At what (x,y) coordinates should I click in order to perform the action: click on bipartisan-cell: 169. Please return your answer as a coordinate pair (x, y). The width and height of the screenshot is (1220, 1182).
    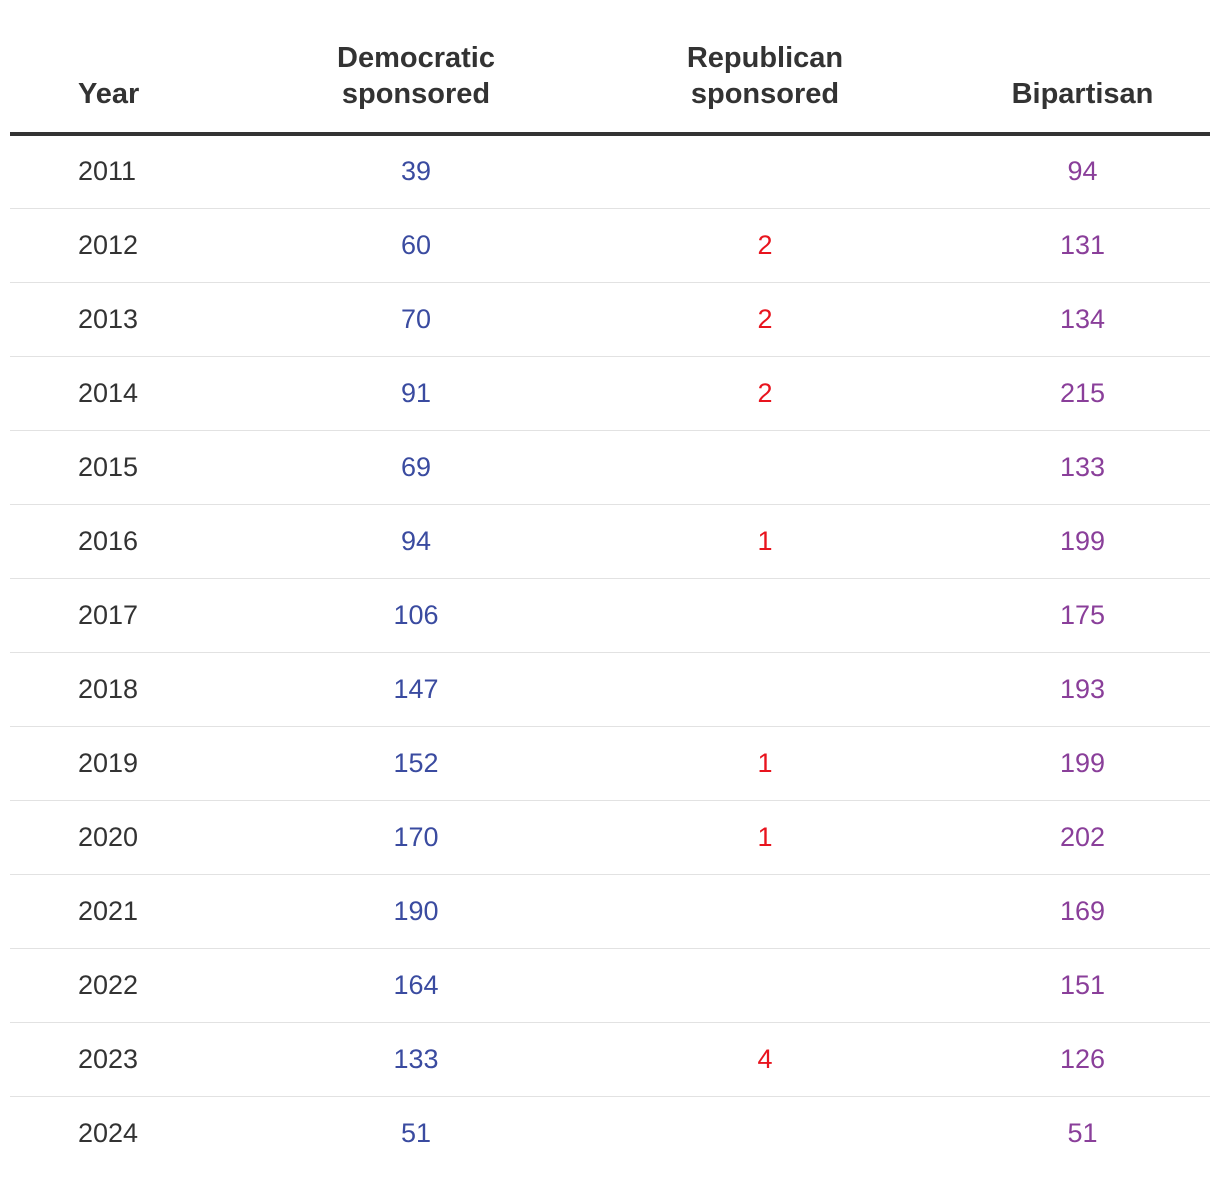
    Looking at the image, I should click on (1057, 911).